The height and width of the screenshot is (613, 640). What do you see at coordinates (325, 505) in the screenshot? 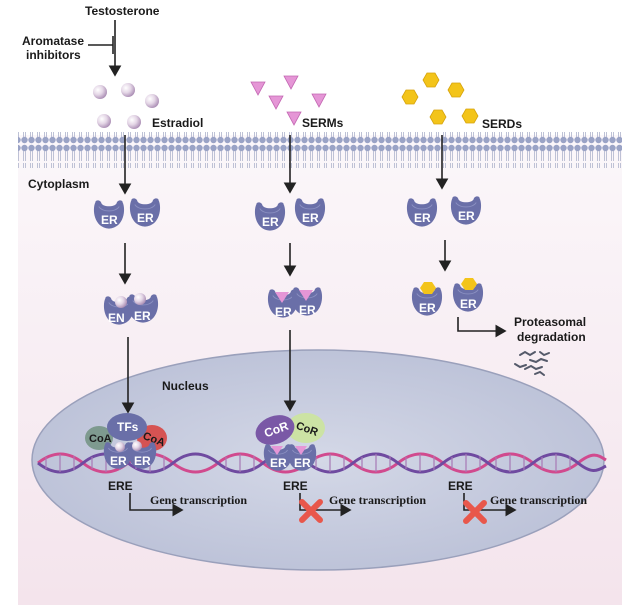
I see `gene-transcription-arrow-col2` at bounding box center [325, 505].